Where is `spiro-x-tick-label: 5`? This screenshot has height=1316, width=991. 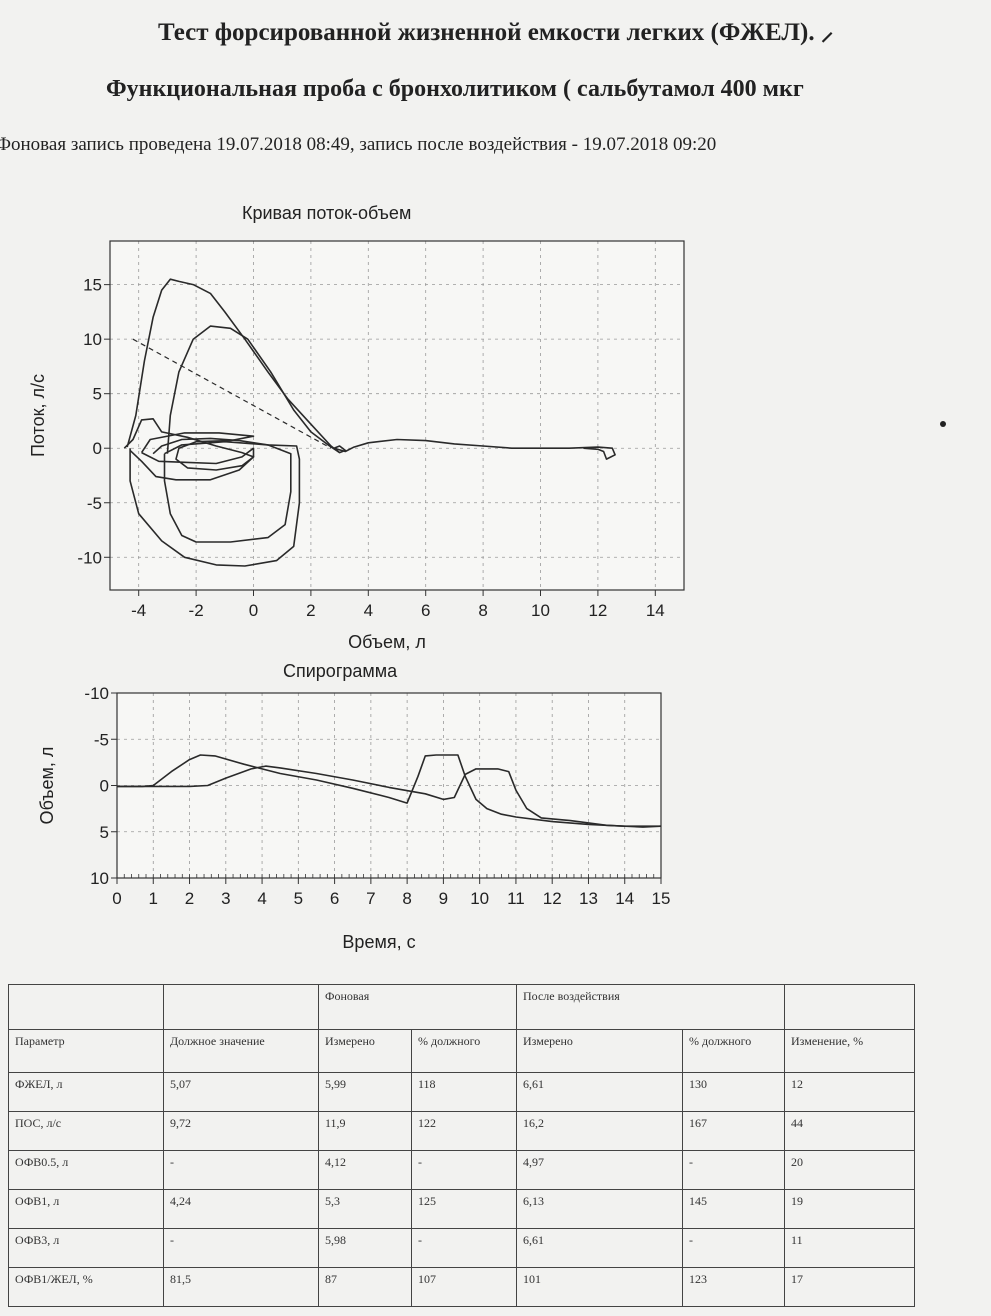 spiro-x-tick-label: 5 is located at coordinates (298, 898).